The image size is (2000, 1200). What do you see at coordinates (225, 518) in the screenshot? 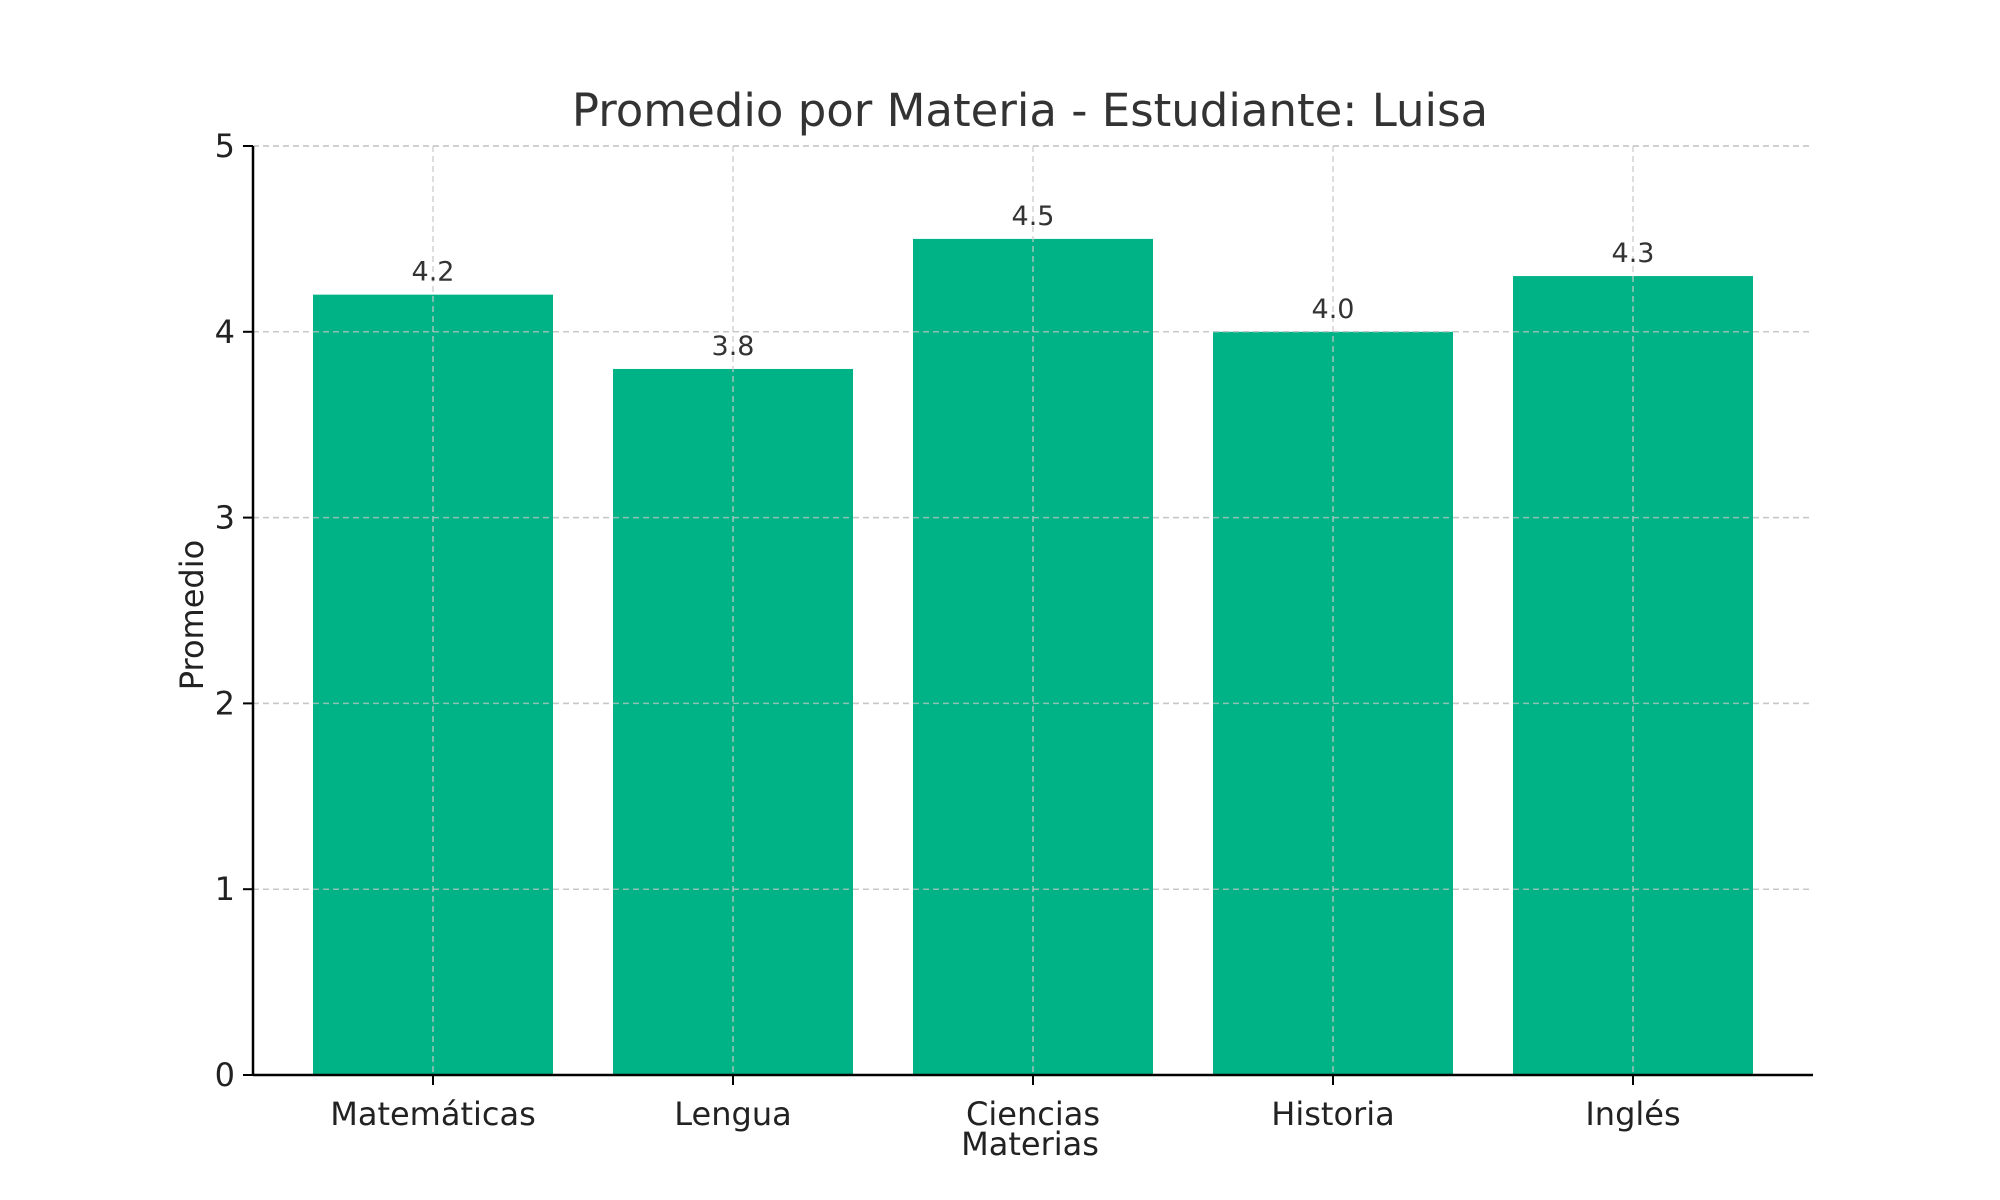
I see `y-tick-label: 3` at bounding box center [225, 518].